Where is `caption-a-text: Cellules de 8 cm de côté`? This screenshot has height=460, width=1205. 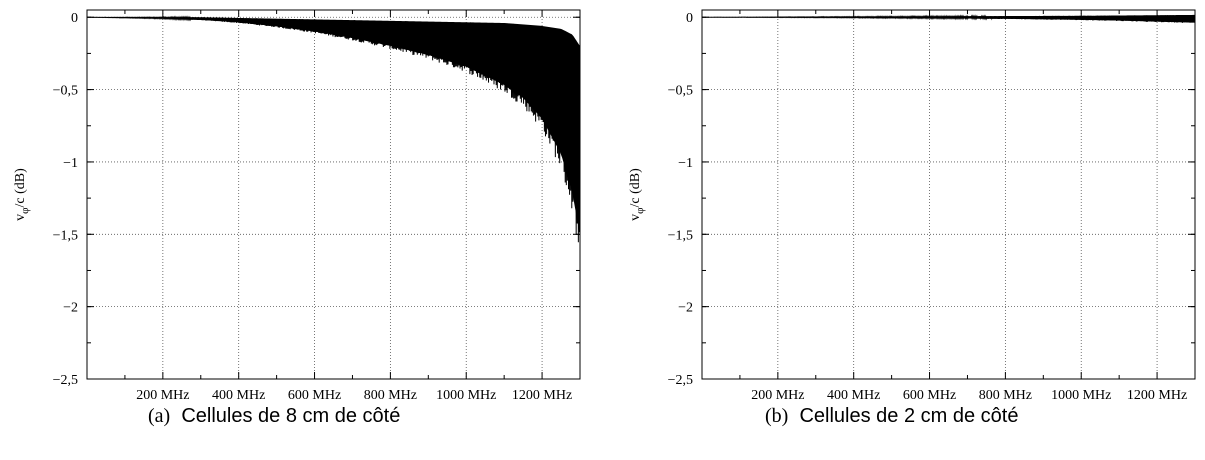
caption-a-text: Cellules de 8 cm de côté is located at coordinates (291, 416).